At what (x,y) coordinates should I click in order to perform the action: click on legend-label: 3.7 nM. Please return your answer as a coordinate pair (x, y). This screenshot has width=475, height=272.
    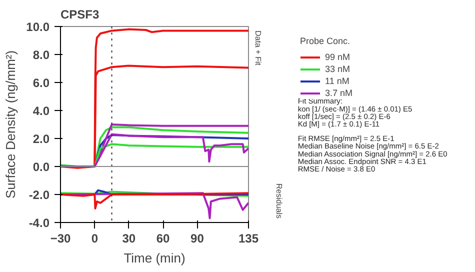
    Looking at the image, I should click on (339, 92).